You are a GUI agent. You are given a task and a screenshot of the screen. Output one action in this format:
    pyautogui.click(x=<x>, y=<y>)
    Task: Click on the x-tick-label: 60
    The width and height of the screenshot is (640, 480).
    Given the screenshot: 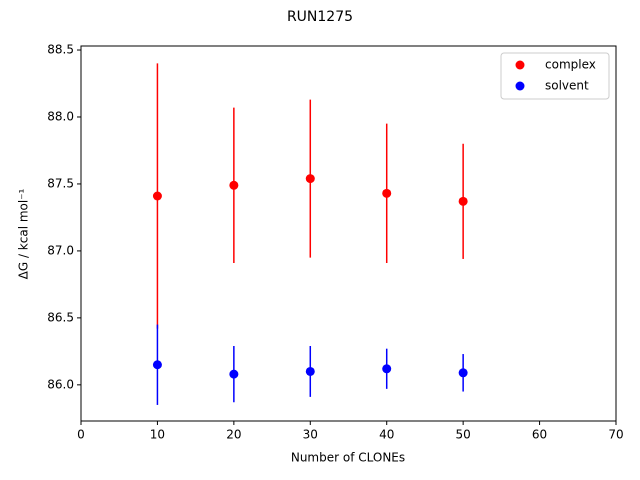 What is the action you would take?
    pyautogui.click(x=539, y=435)
    